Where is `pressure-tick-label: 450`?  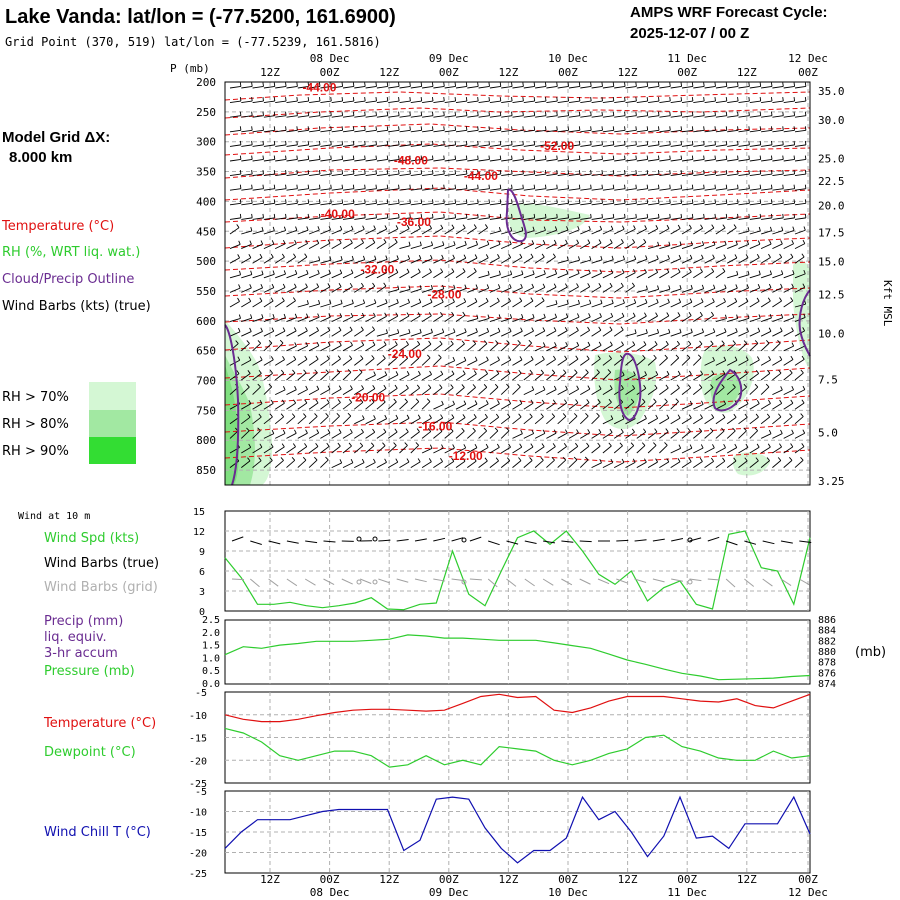 pressure-tick-label: 450 is located at coordinates (206, 231).